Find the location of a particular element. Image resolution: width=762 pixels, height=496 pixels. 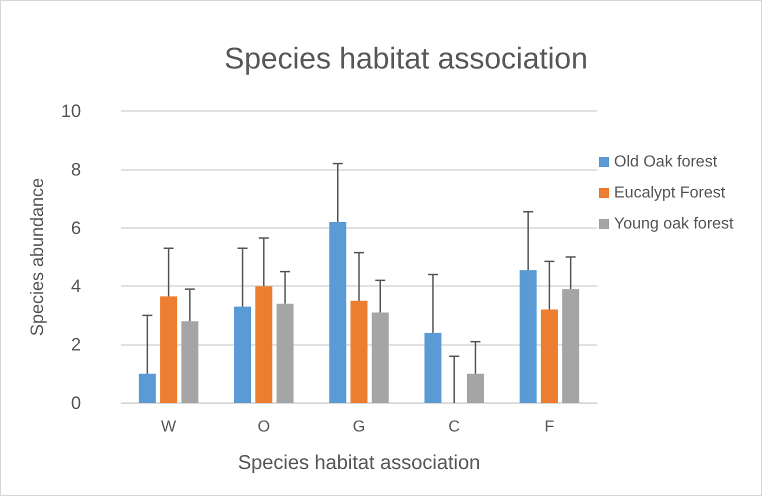

x-tick-label: F is located at coordinates (549, 427).